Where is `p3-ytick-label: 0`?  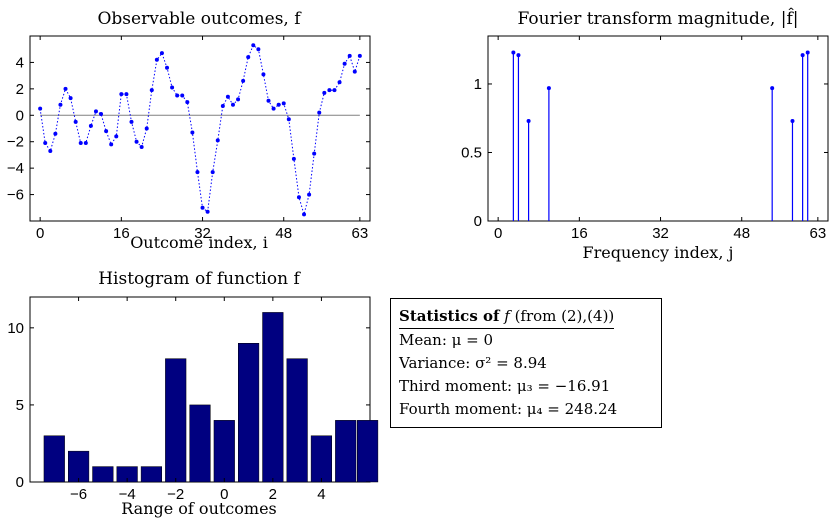
p3-ytick-label: 0 is located at coordinates (20, 482).